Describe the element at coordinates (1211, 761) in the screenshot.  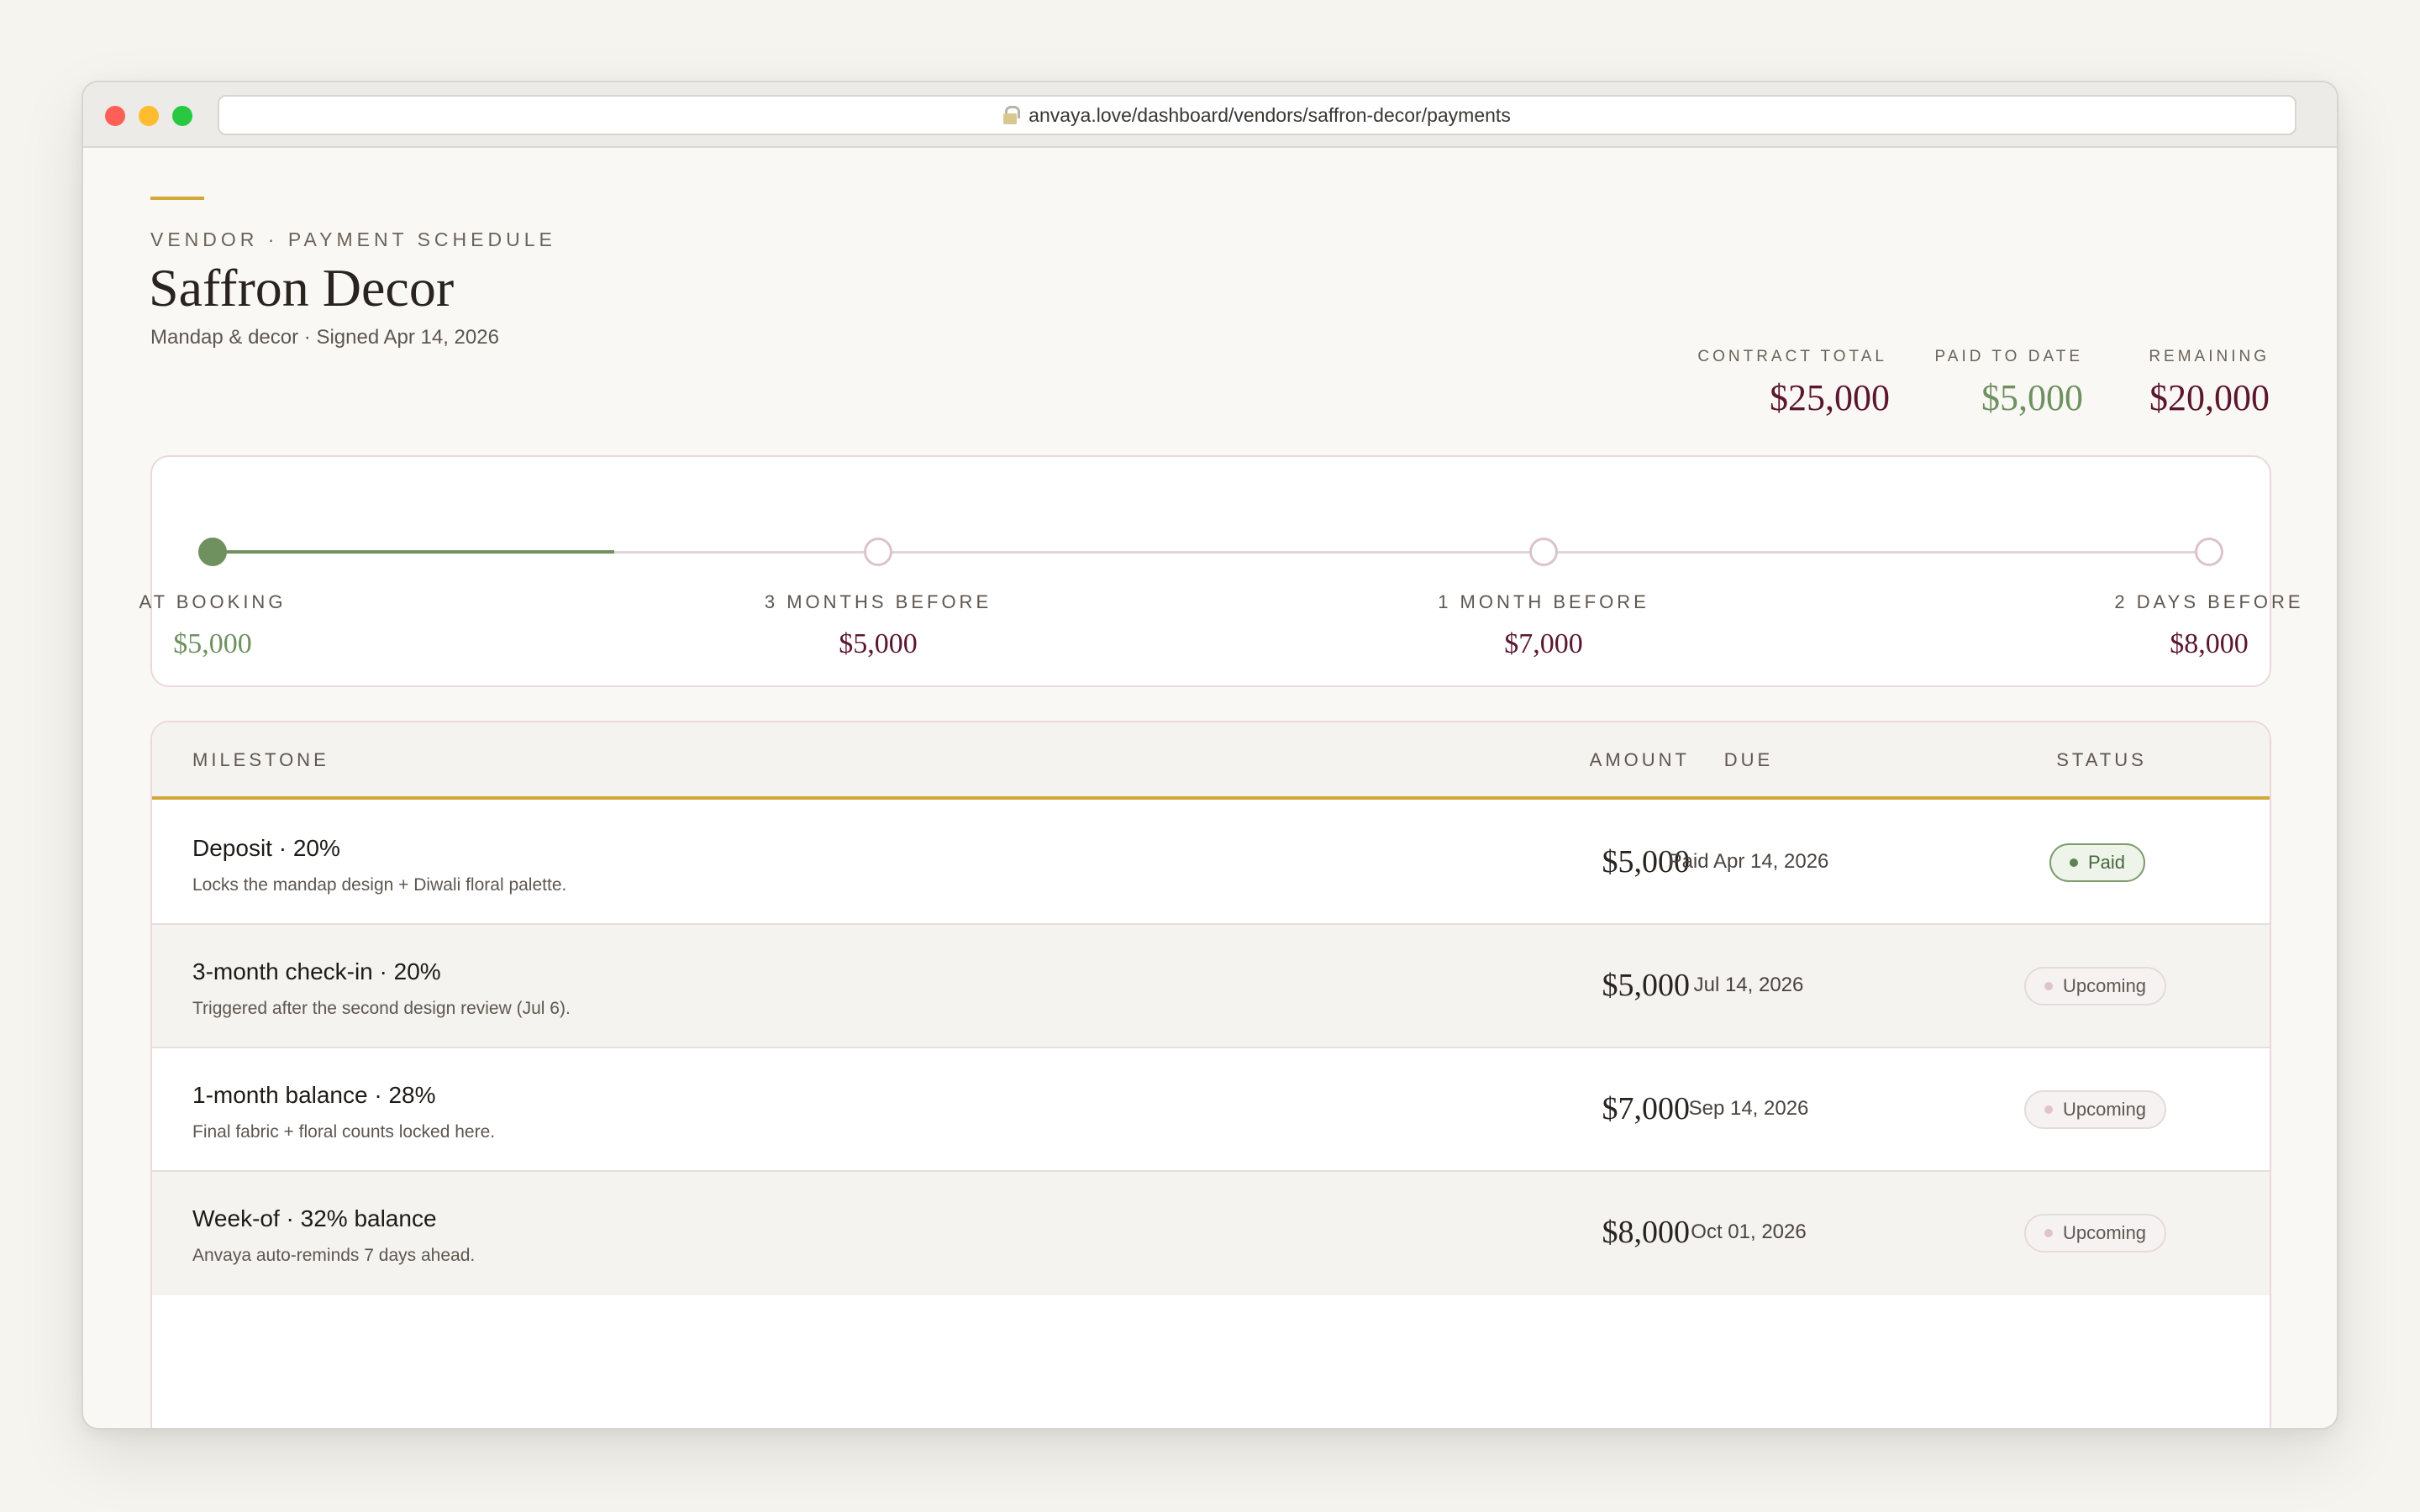
I see `table-header: MILESTONE AMOUNT DUE STATUS` at that location.